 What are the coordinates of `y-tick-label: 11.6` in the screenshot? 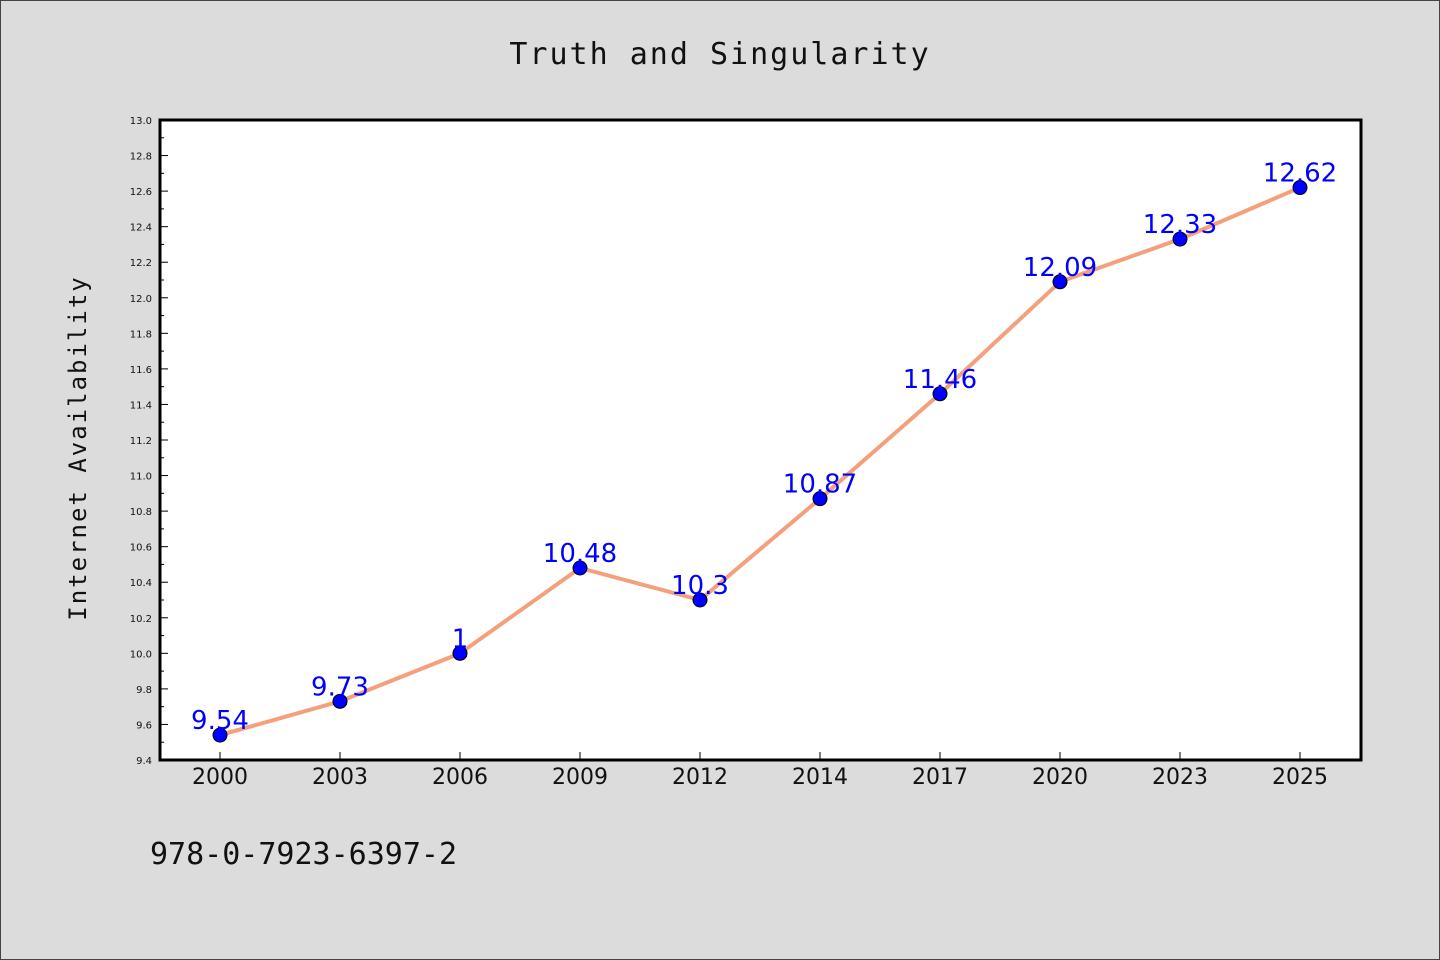 It's located at (141, 370).